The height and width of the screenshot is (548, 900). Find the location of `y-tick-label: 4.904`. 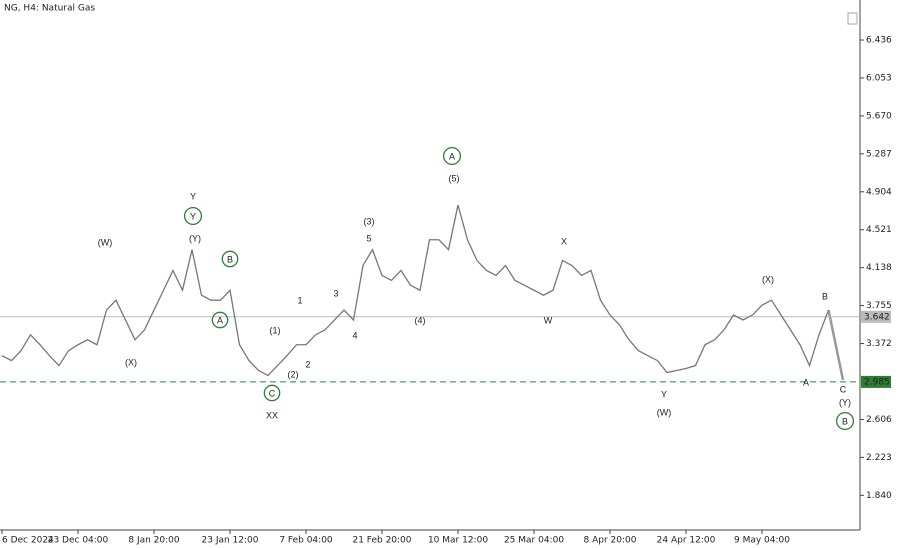

y-tick-label: 4.904 is located at coordinates (879, 192).